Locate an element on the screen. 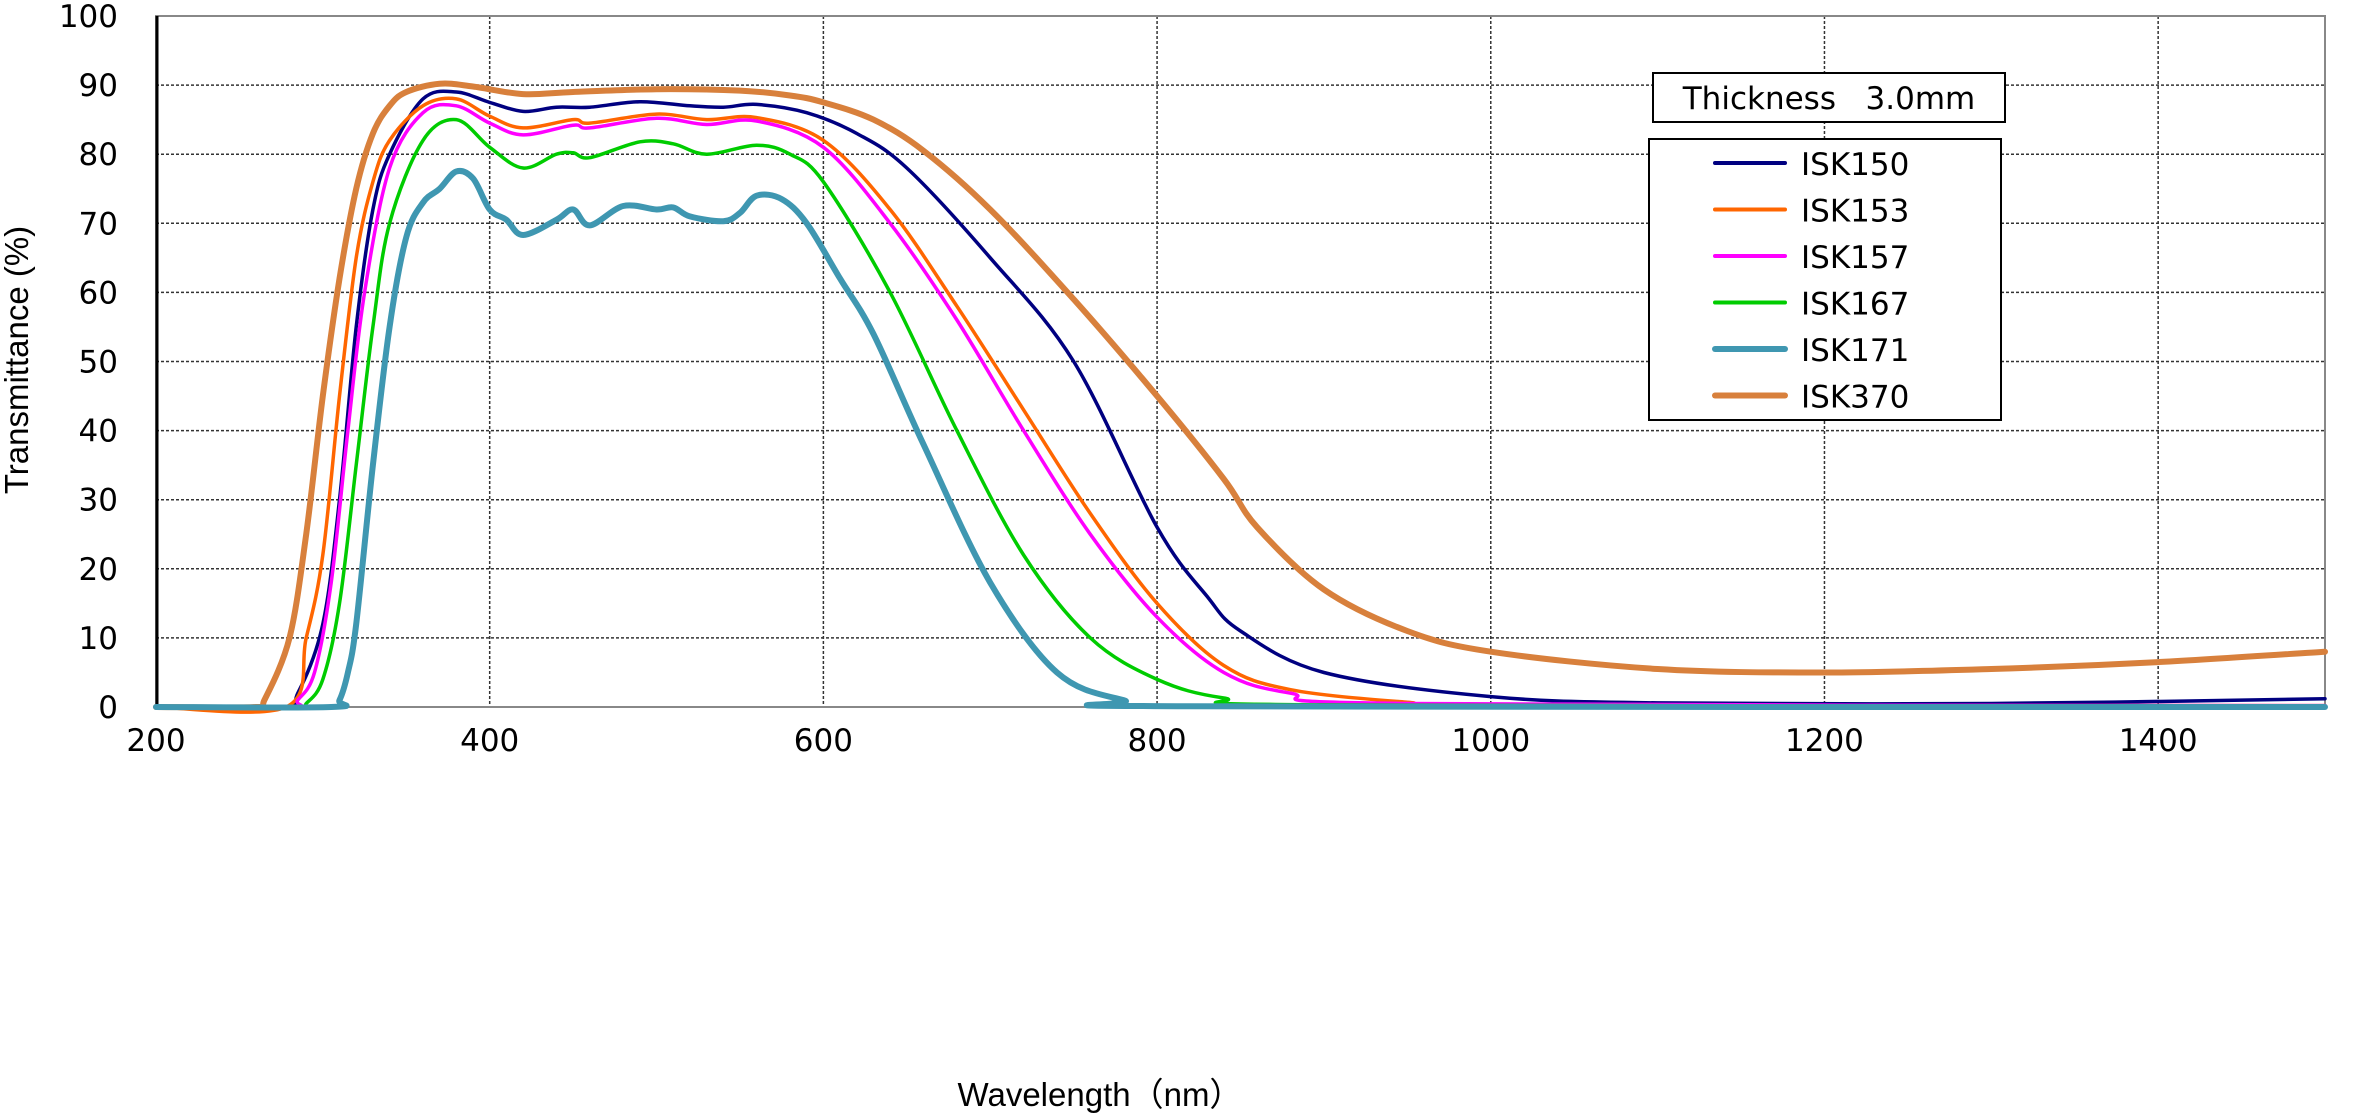 This screenshot has height=1117, width=2375. y-tick-label: 100 is located at coordinates (88, 17).